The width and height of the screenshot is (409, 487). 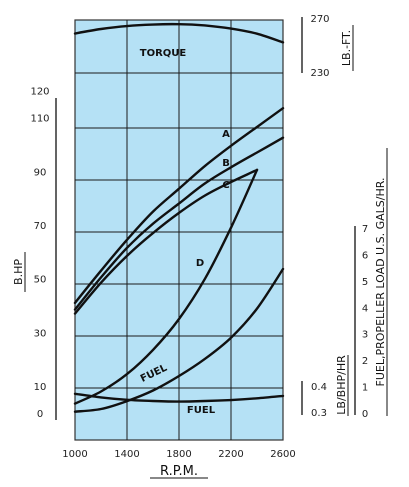 I want to click on bhp-axis-title: B.HP, so click(x=18, y=272).